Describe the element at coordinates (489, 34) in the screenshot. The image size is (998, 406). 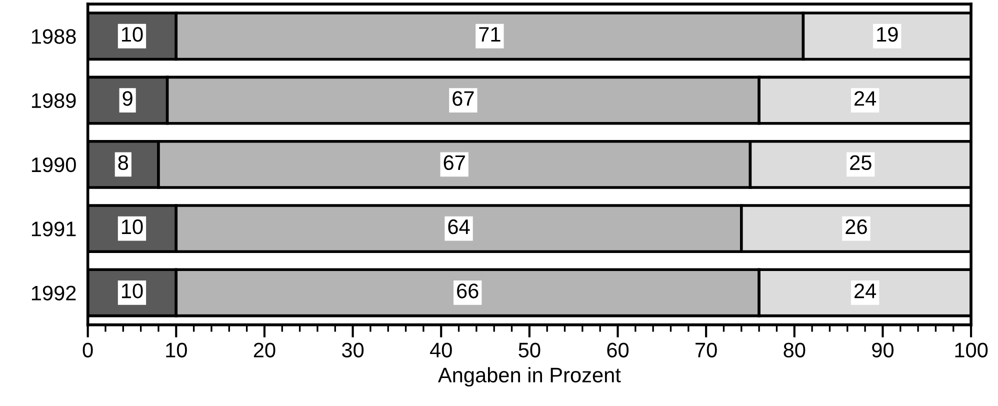
I see `data-label: 71` at that location.